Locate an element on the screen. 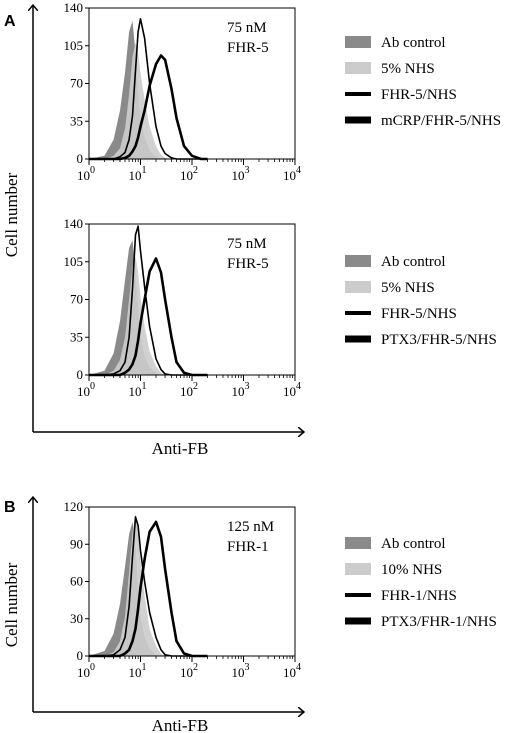 The image size is (532, 733). y-tick-label: 30 is located at coordinates (76, 618).